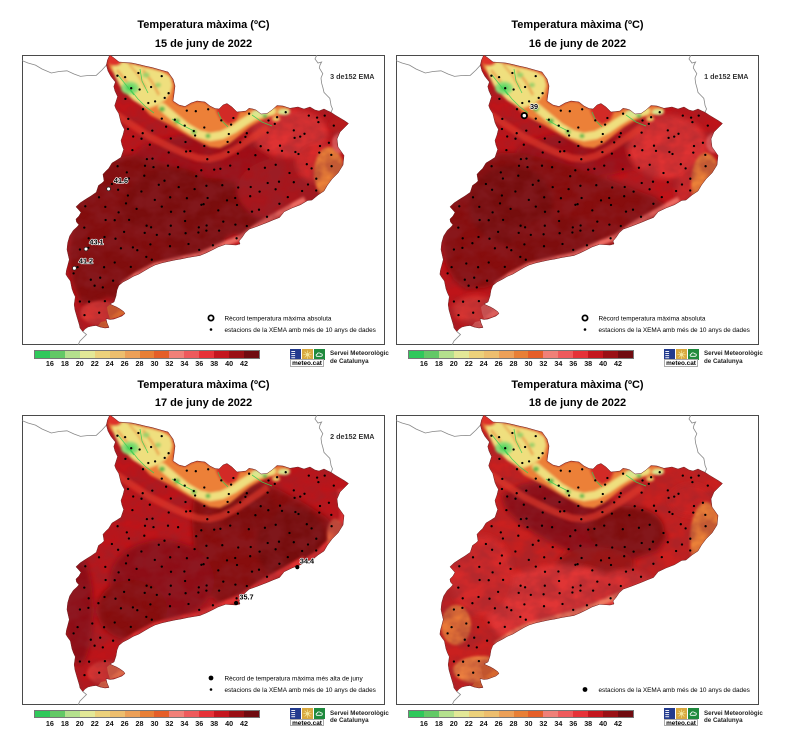  What do you see at coordinates (352, 76) in the screenshot?
I see `svg-text: 3 de152 EMA` at bounding box center [352, 76].